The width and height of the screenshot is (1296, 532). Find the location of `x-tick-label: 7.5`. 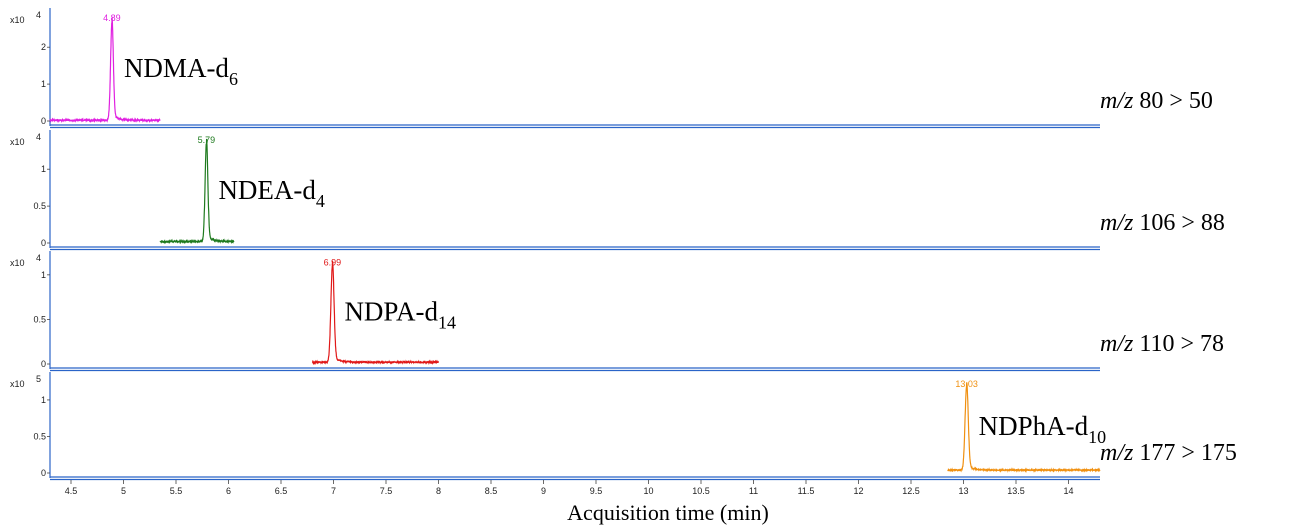

x-tick-label: 7.5 is located at coordinates (386, 491).